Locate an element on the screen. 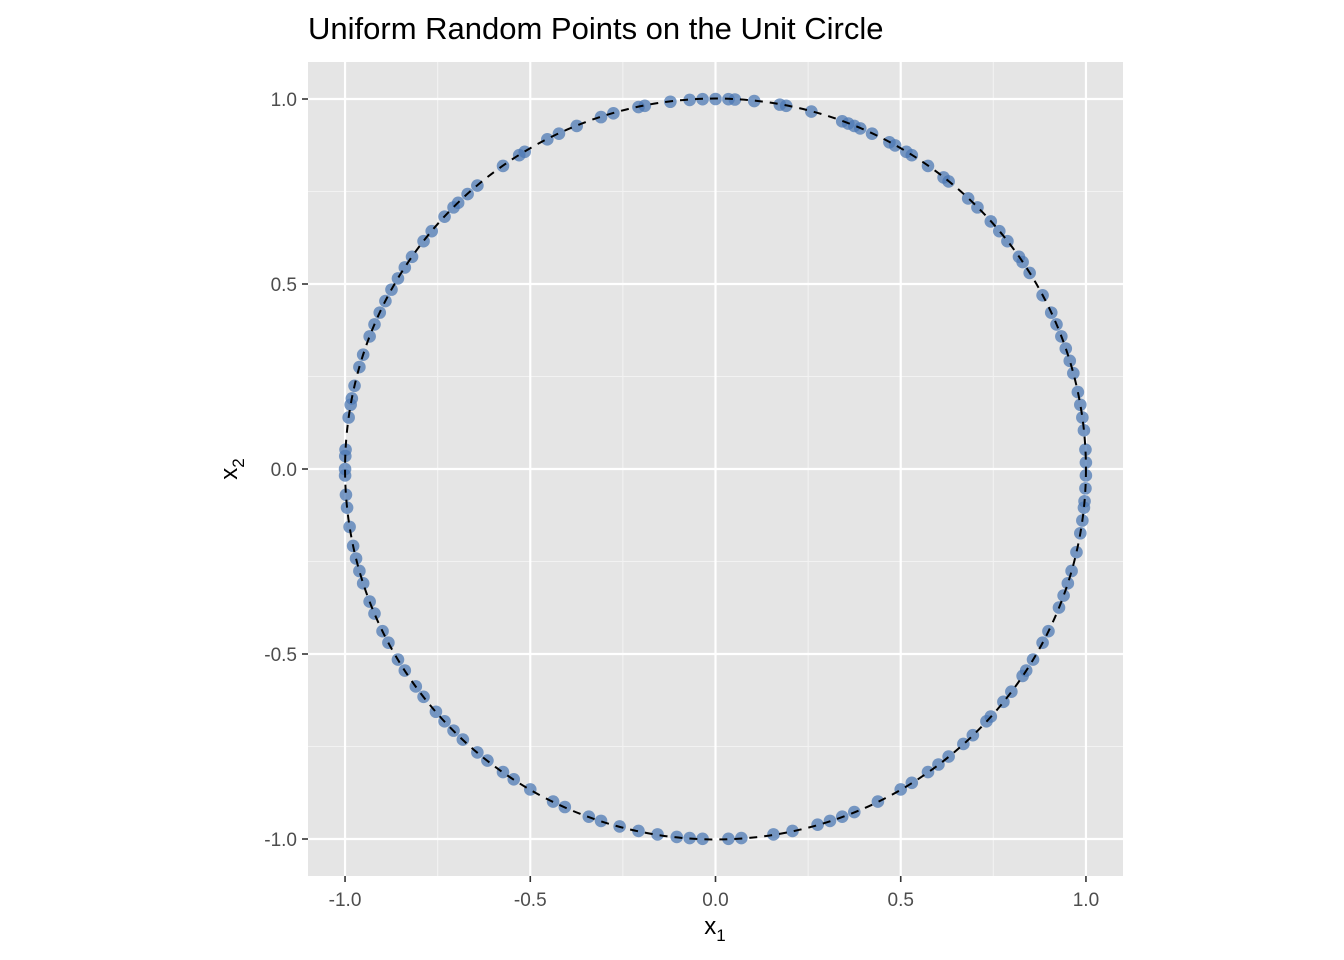  x-tick-label: 0.5 is located at coordinates (901, 900).